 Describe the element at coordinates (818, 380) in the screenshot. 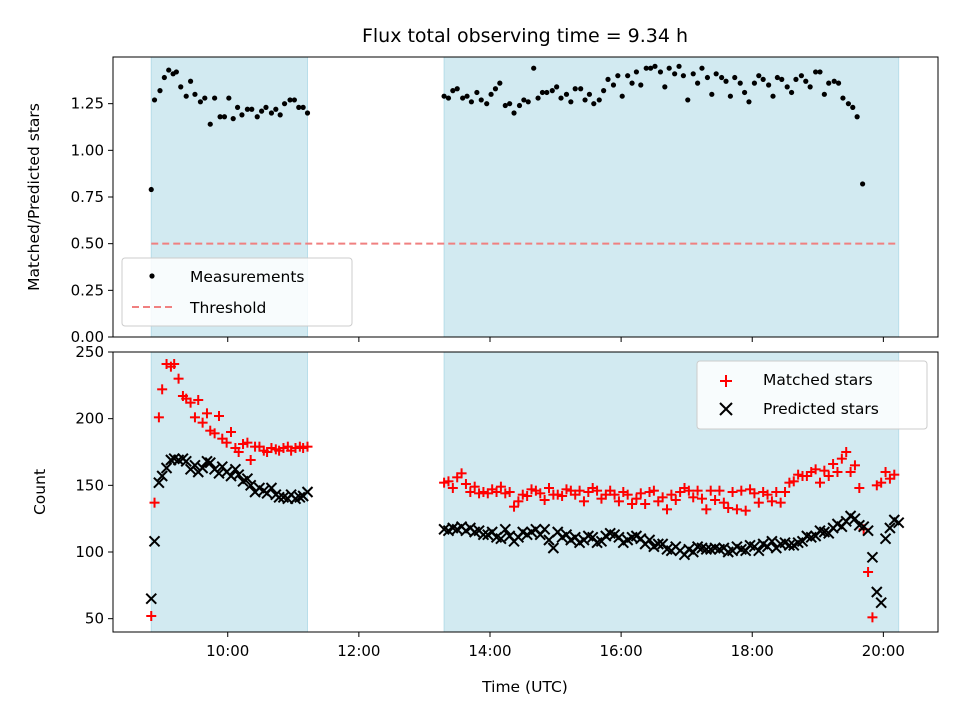

I see `legend-matched-label: Matched stars` at that location.